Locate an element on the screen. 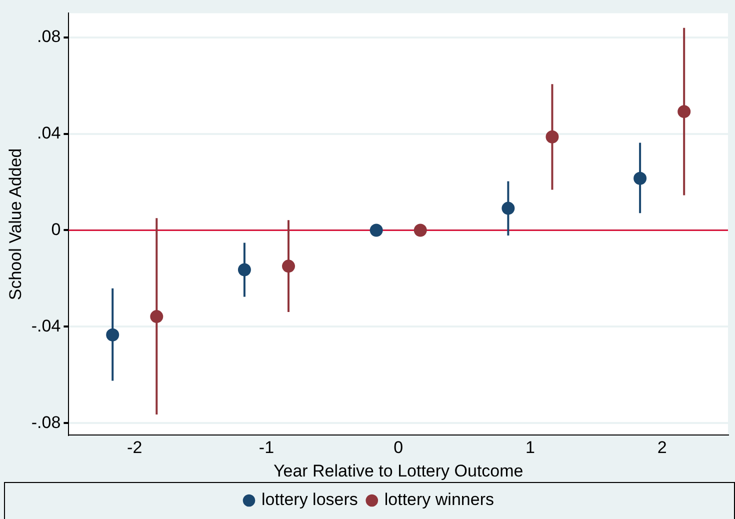 The width and height of the screenshot is (735, 519). x-tick-label: -1 is located at coordinates (266, 448).